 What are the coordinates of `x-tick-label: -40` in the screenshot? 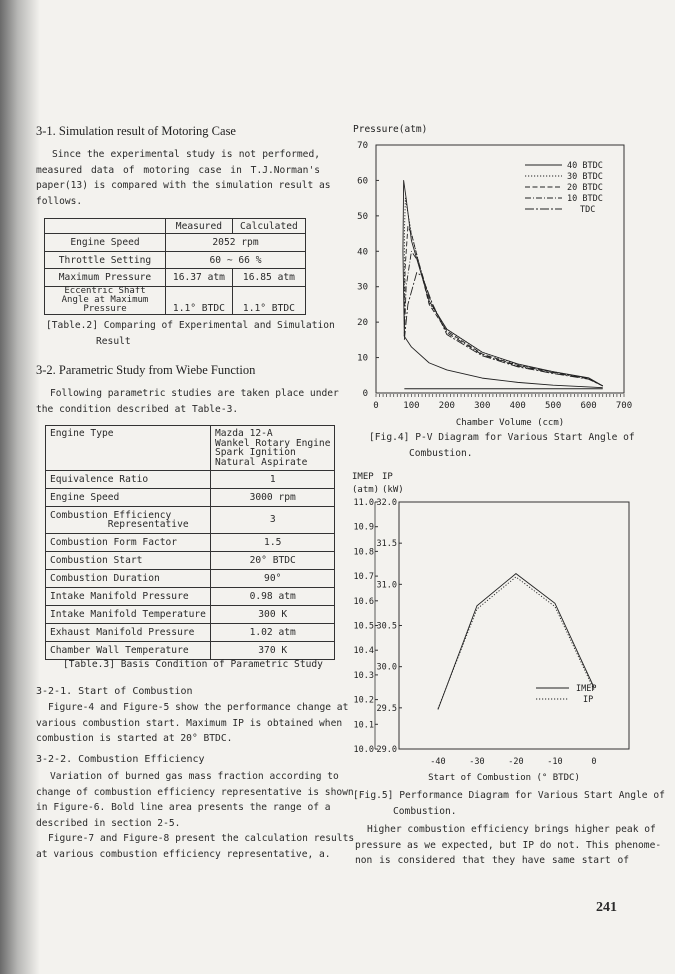 It's located at (437, 762).